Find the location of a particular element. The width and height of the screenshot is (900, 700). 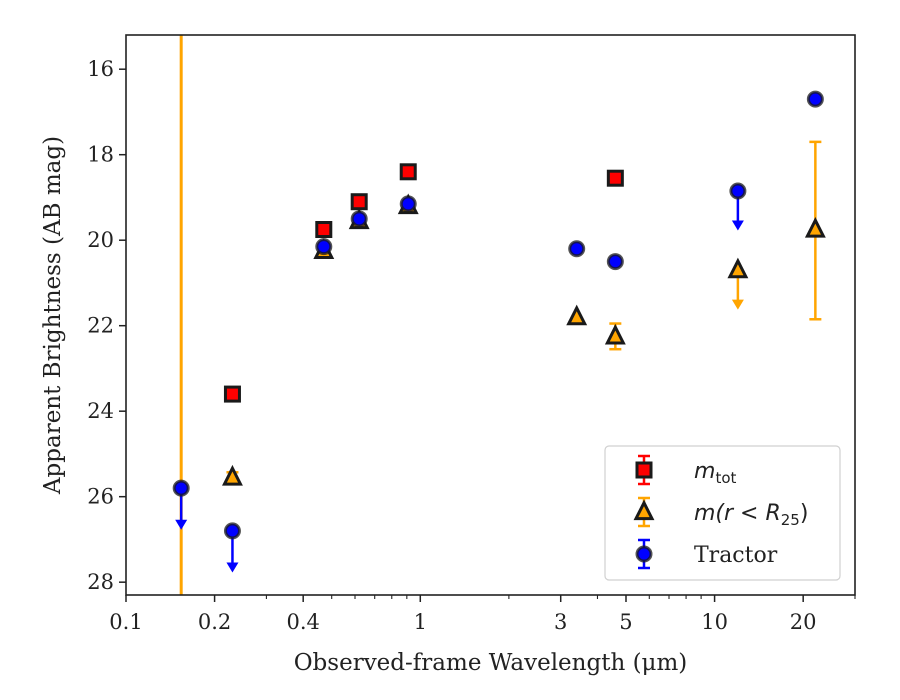

legend-item-tractor: Tractor is located at coordinates (706, 554).